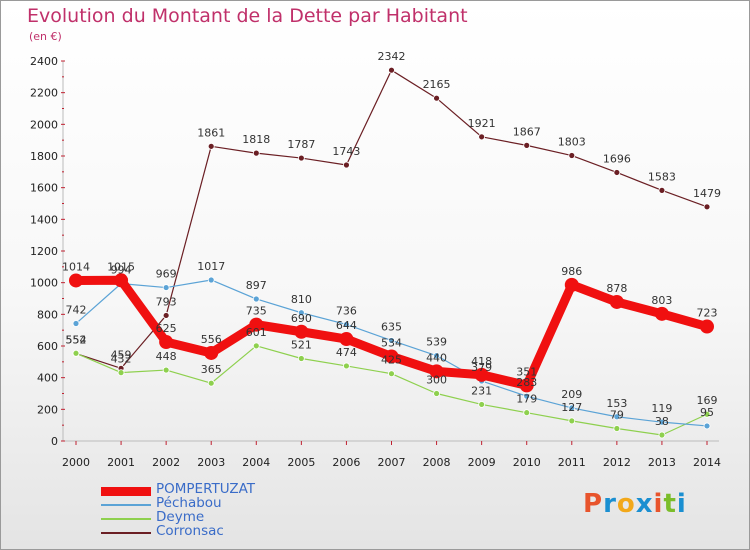  I want to click on data-label: 690, so click(301, 318).